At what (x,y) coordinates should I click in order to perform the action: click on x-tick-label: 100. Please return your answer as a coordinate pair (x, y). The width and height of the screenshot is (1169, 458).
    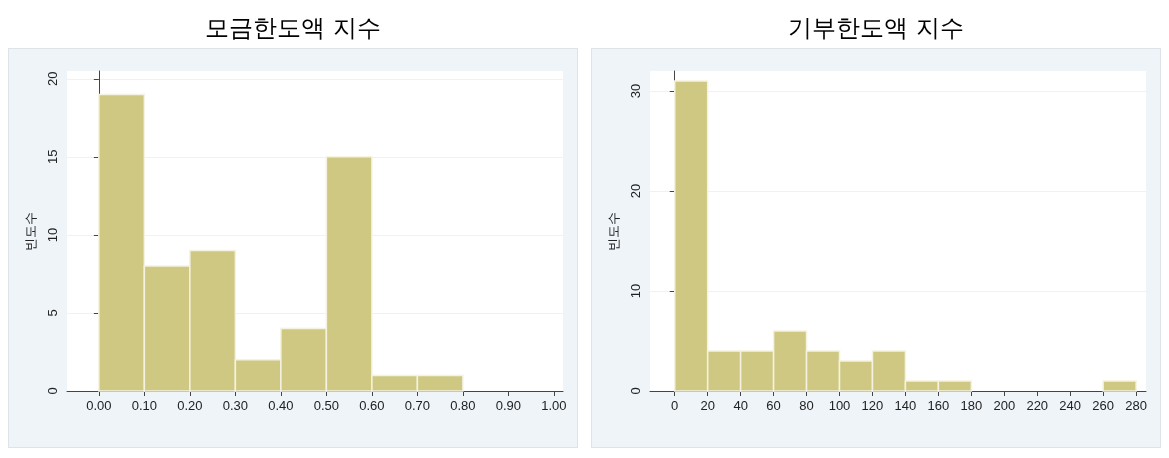
    Looking at the image, I should click on (839, 405).